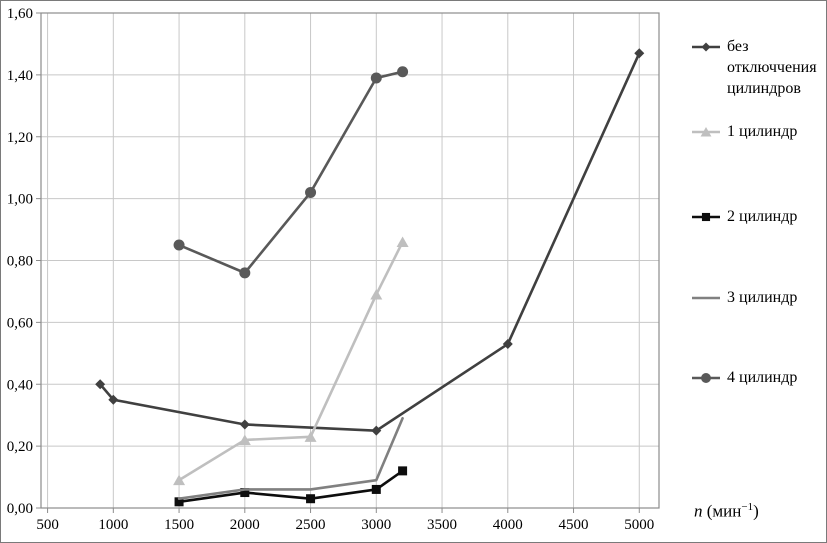 This screenshot has height=543, width=827. I want to click on legend-item-no-deactivation: без отключчения цилиндров, so click(758, 68).